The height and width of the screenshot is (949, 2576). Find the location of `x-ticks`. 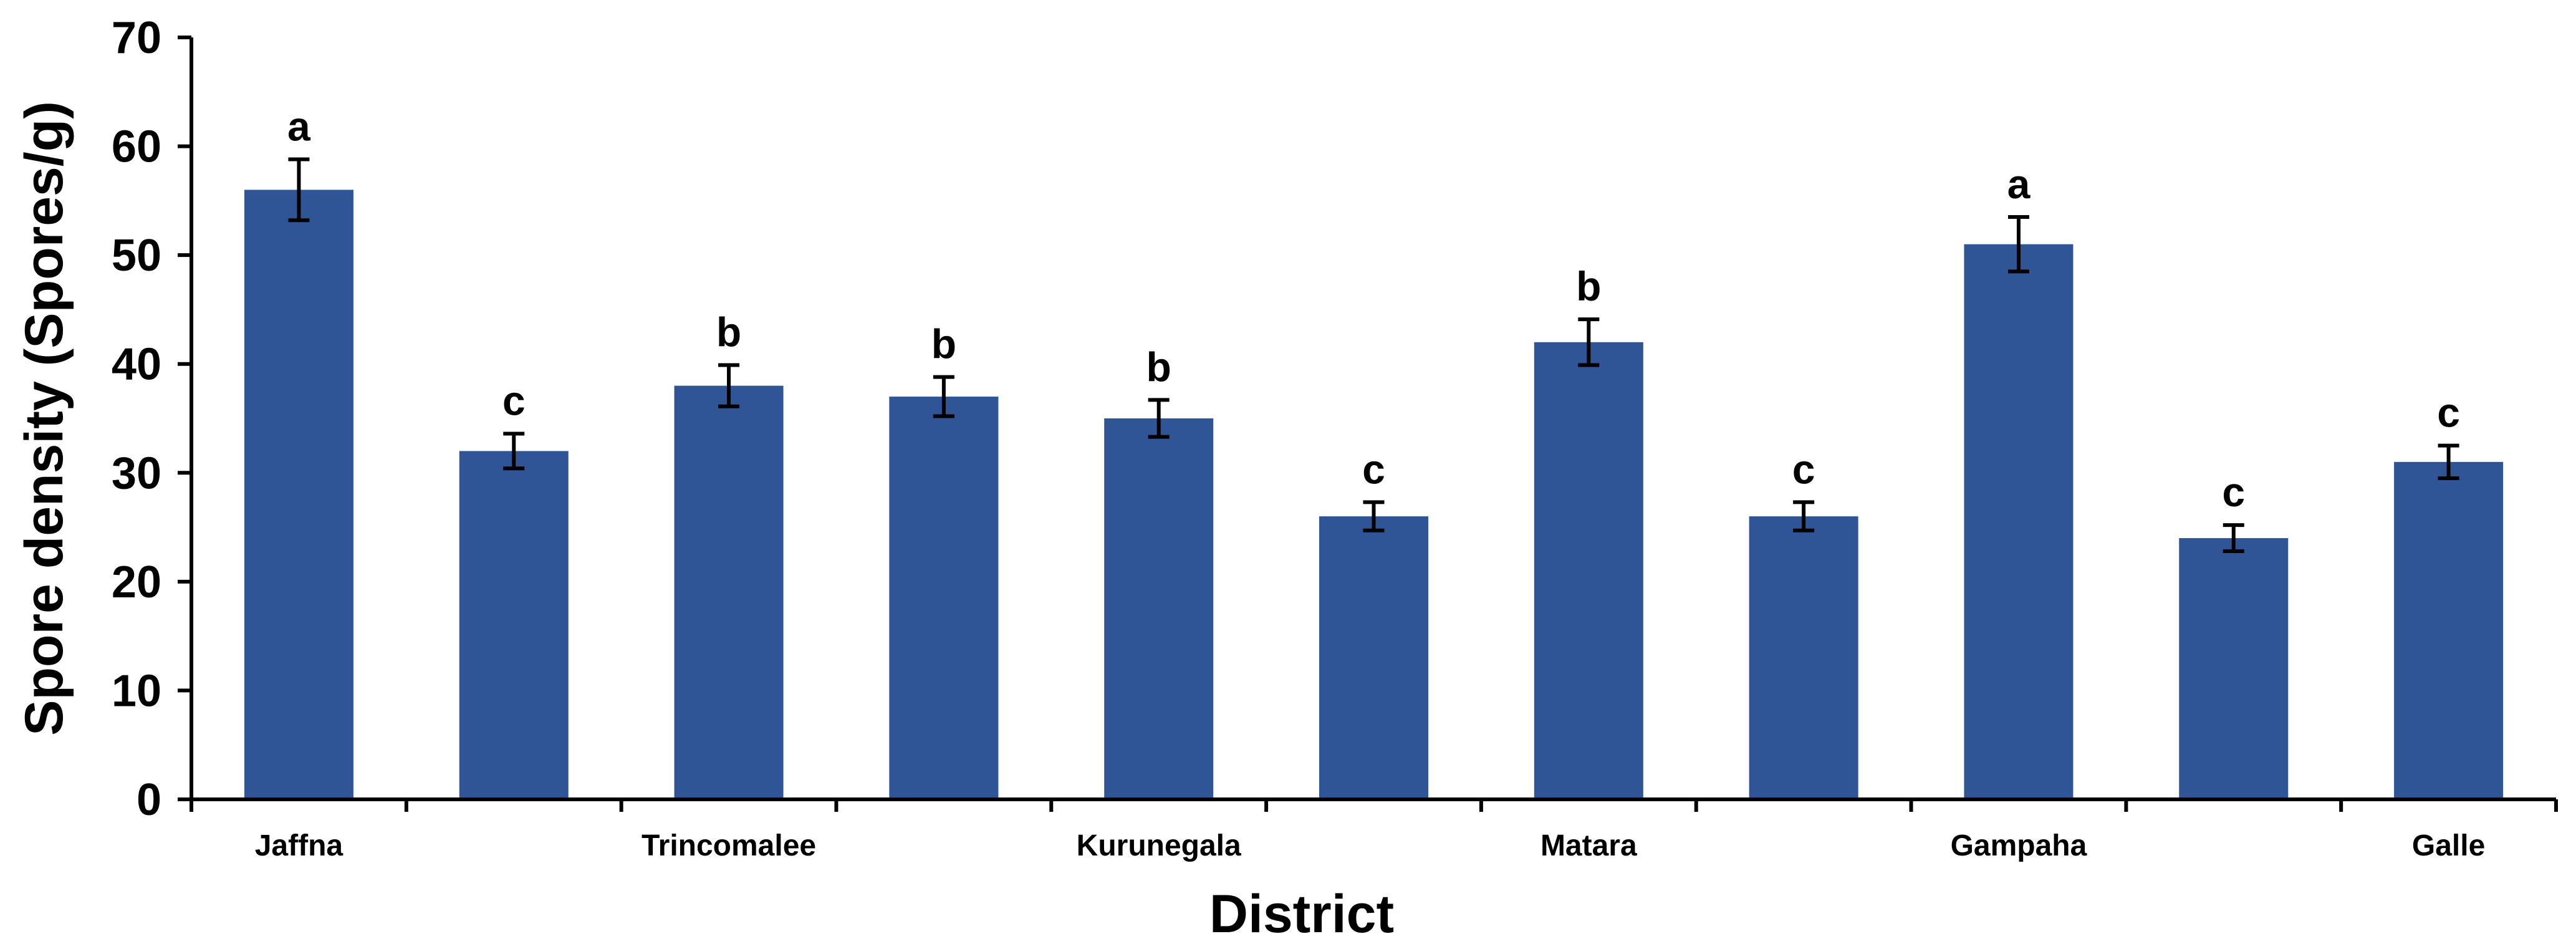

x-ticks is located at coordinates (1374, 806).